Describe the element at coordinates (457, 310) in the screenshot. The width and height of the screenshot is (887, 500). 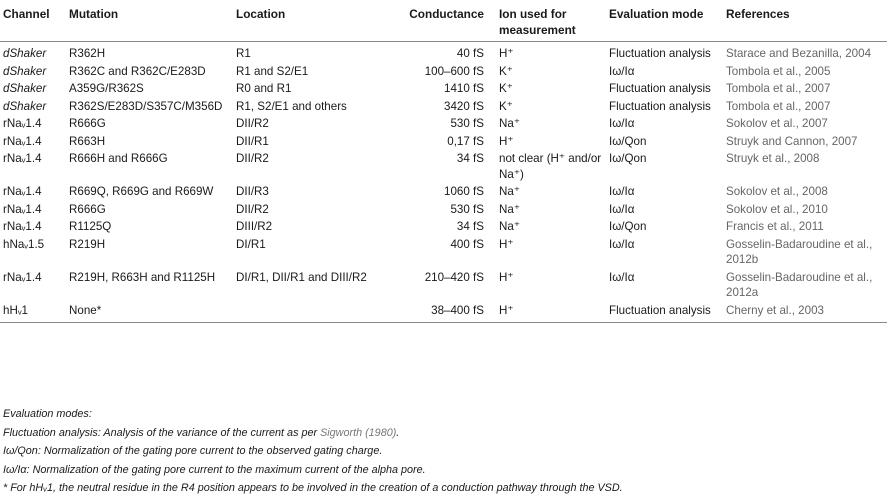
I see `cell-conductance: 38–400 fS` at that location.